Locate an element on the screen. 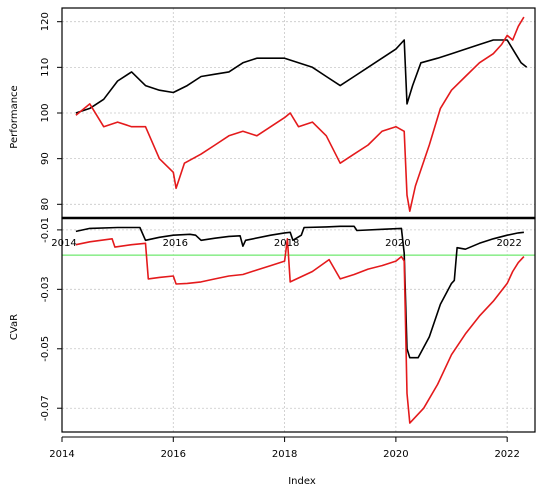 This screenshot has height=489, width=538. performance-ytick-label-100: 100 is located at coordinates (45, 112).